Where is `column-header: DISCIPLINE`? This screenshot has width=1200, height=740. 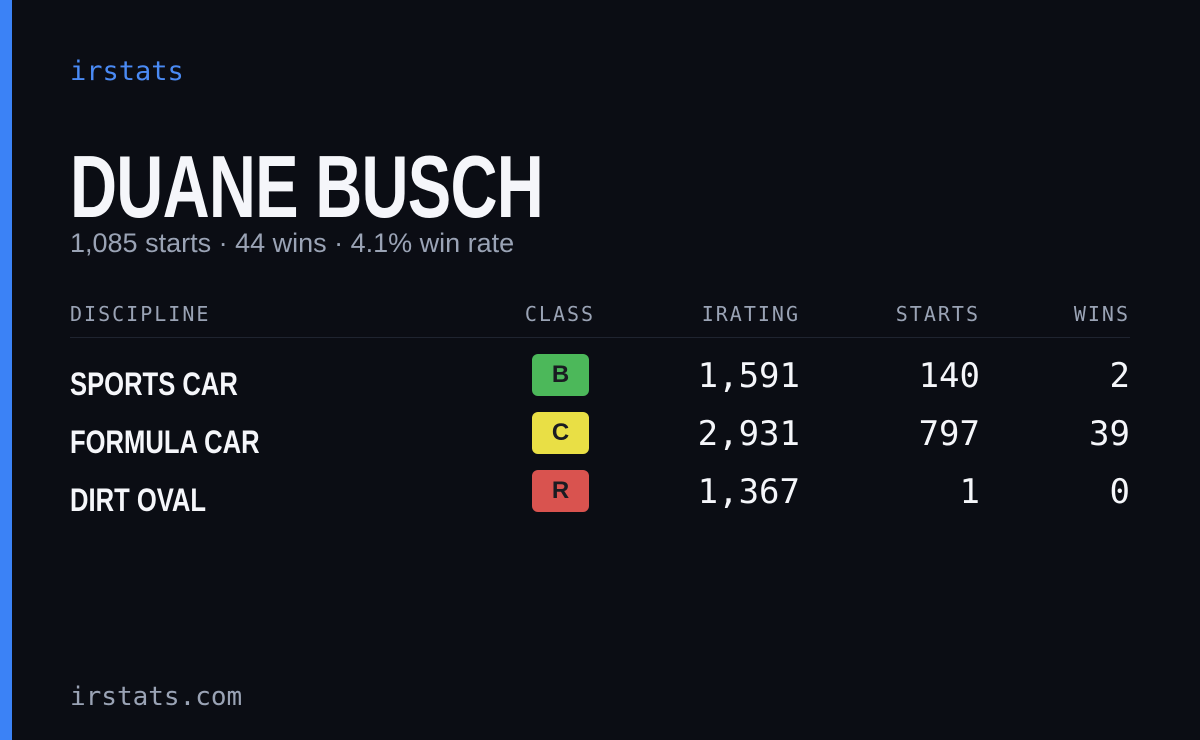
column-header: DISCIPLINE is located at coordinates (140, 314).